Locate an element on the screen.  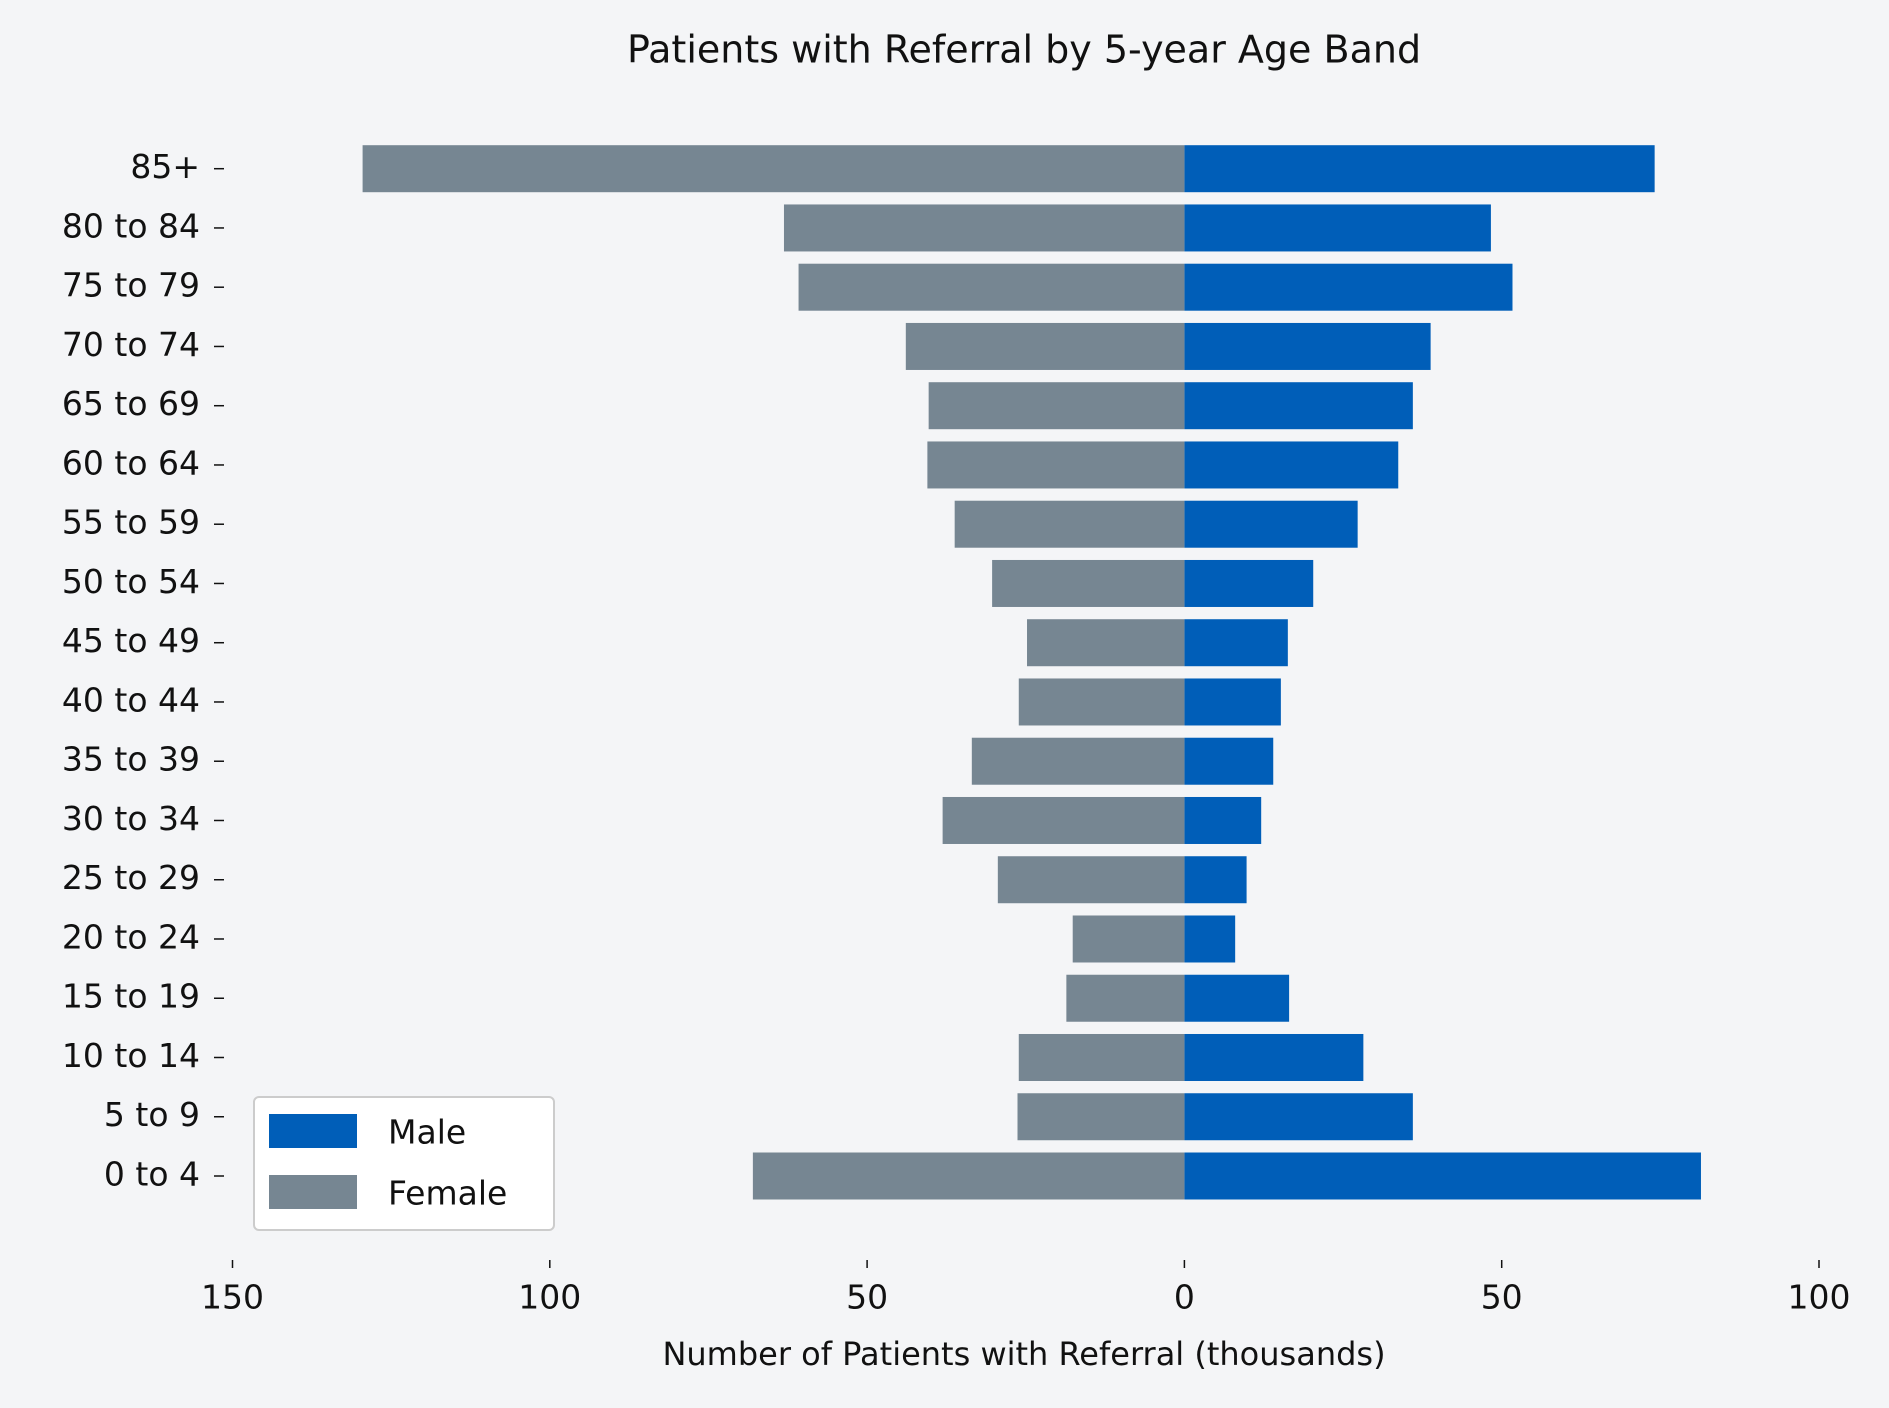
y-tick-label: 50 to 54 is located at coordinates (131, 581).